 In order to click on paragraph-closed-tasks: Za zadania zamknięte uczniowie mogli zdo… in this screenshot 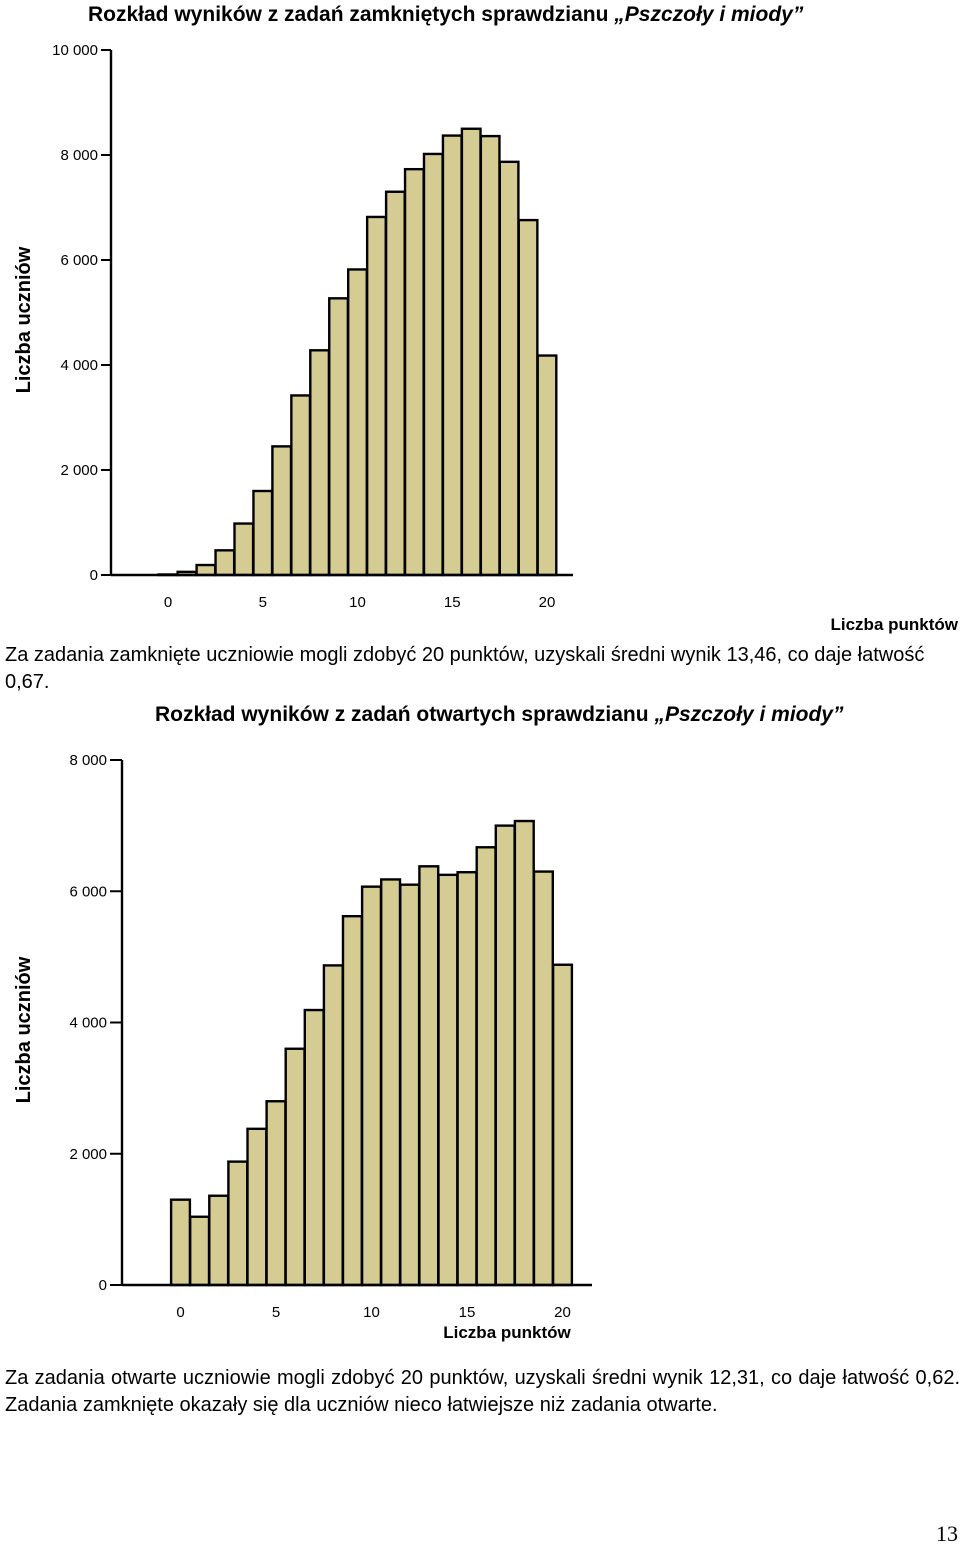, I will do `click(465, 668)`.